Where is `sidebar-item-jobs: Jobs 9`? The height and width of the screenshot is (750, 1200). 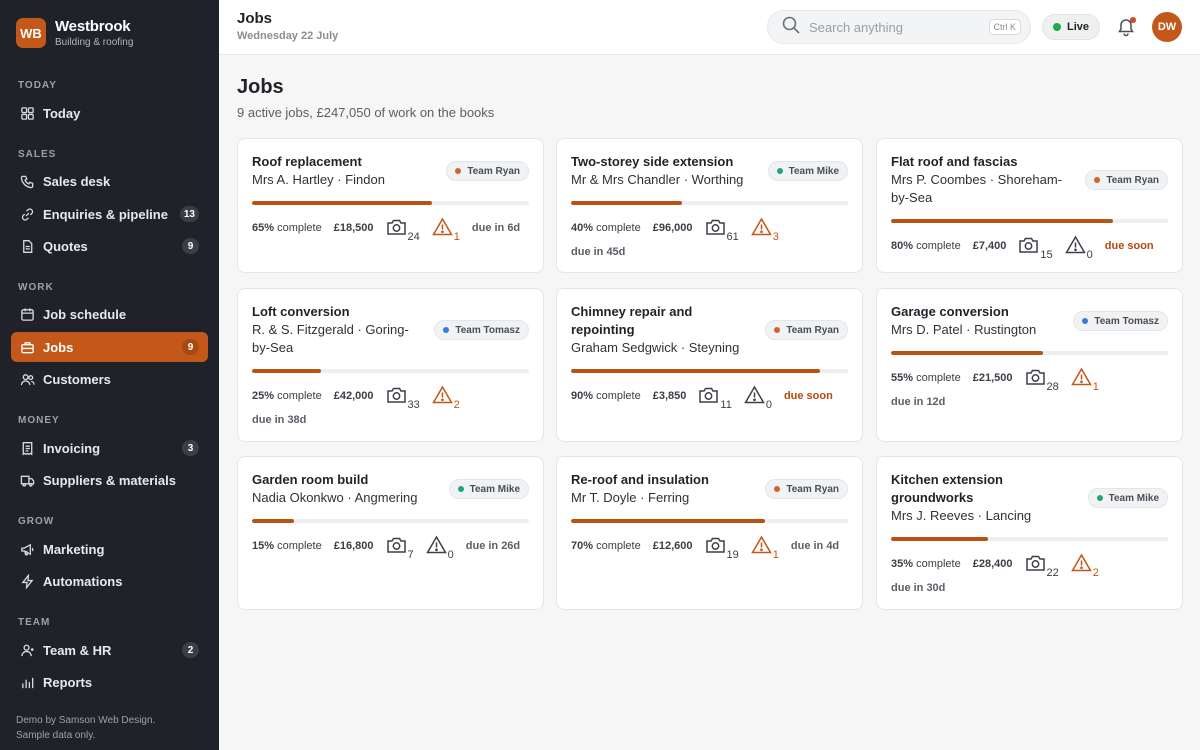
sidebar-item-jobs: Jobs 9 is located at coordinates (109, 347).